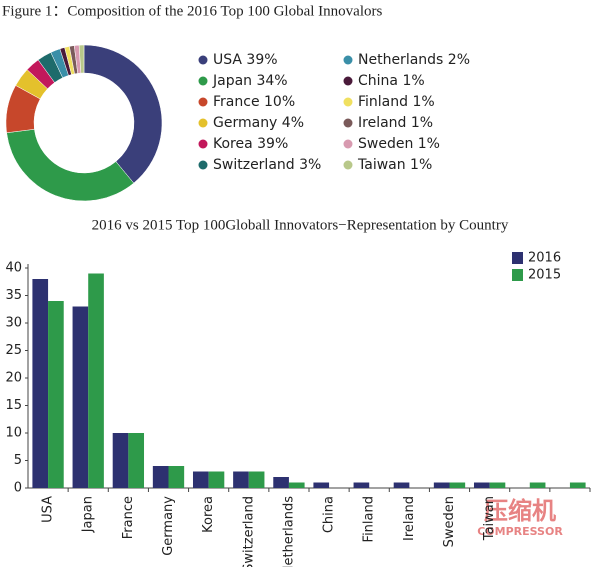  What do you see at coordinates (48, 509) in the screenshot?
I see `x-tick-label: USA` at bounding box center [48, 509].